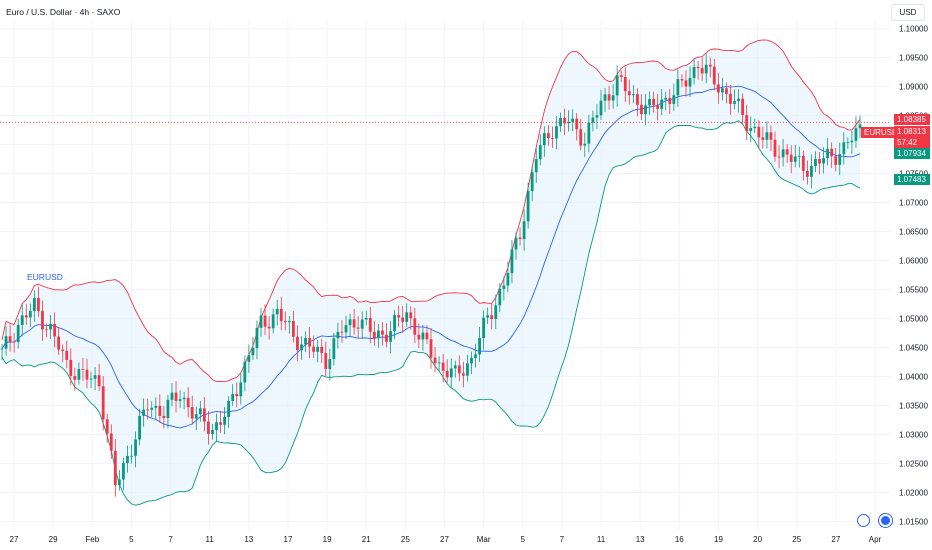 This screenshot has height=550, width=932. Describe the element at coordinates (913, 289) in the screenshot. I see `y-tick-label: 1.05500` at that location.